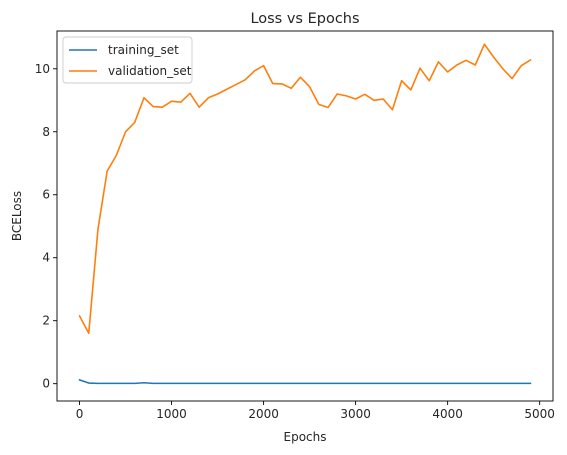  What do you see at coordinates (127, 60) in the screenshot?
I see `legend: training_set validation_set` at bounding box center [127, 60].